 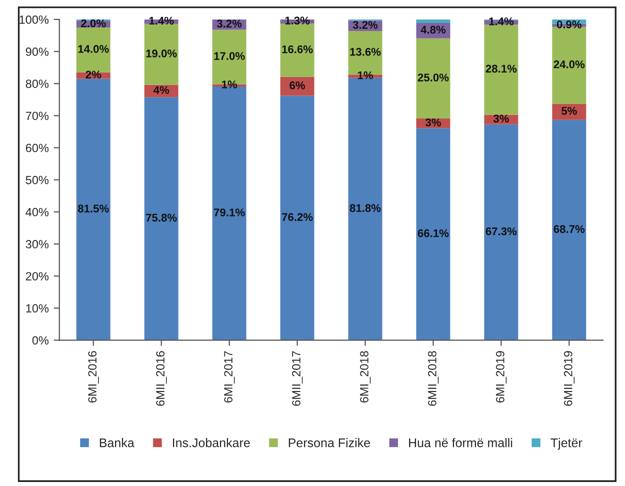 What do you see at coordinates (229, 377) in the screenshot?
I see `x-tick-label: 6MI_2017` at bounding box center [229, 377].